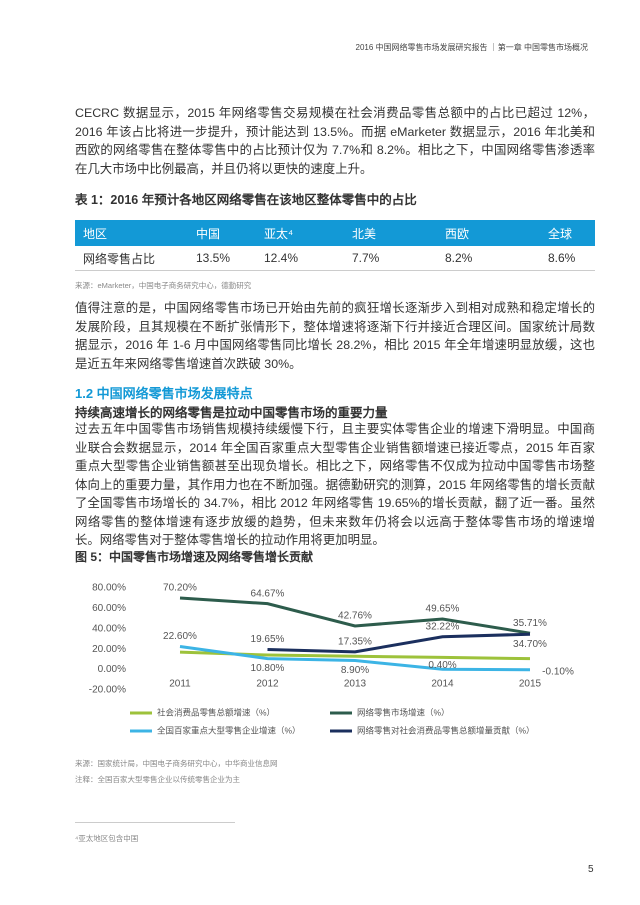 Image resolution: width=640 pixels, height=905 pixels. What do you see at coordinates (488, 258) in the screenshot?
I see `cell: 8.2%` at bounding box center [488, 258].